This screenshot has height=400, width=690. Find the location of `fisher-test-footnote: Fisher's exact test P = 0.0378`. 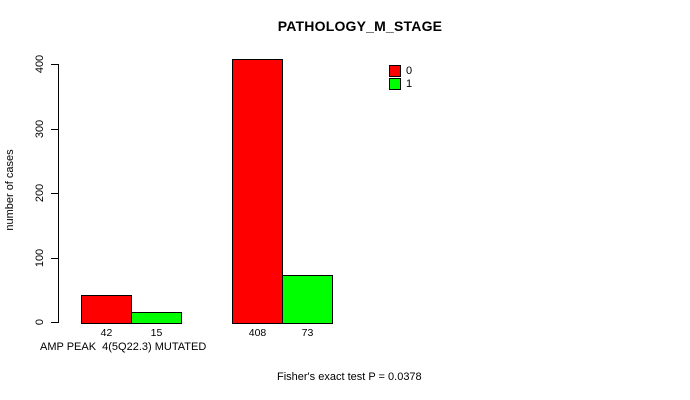

fisher-test-footnote: Fisher's exact test P = 0.0378 is located at coordinates (349, 377).